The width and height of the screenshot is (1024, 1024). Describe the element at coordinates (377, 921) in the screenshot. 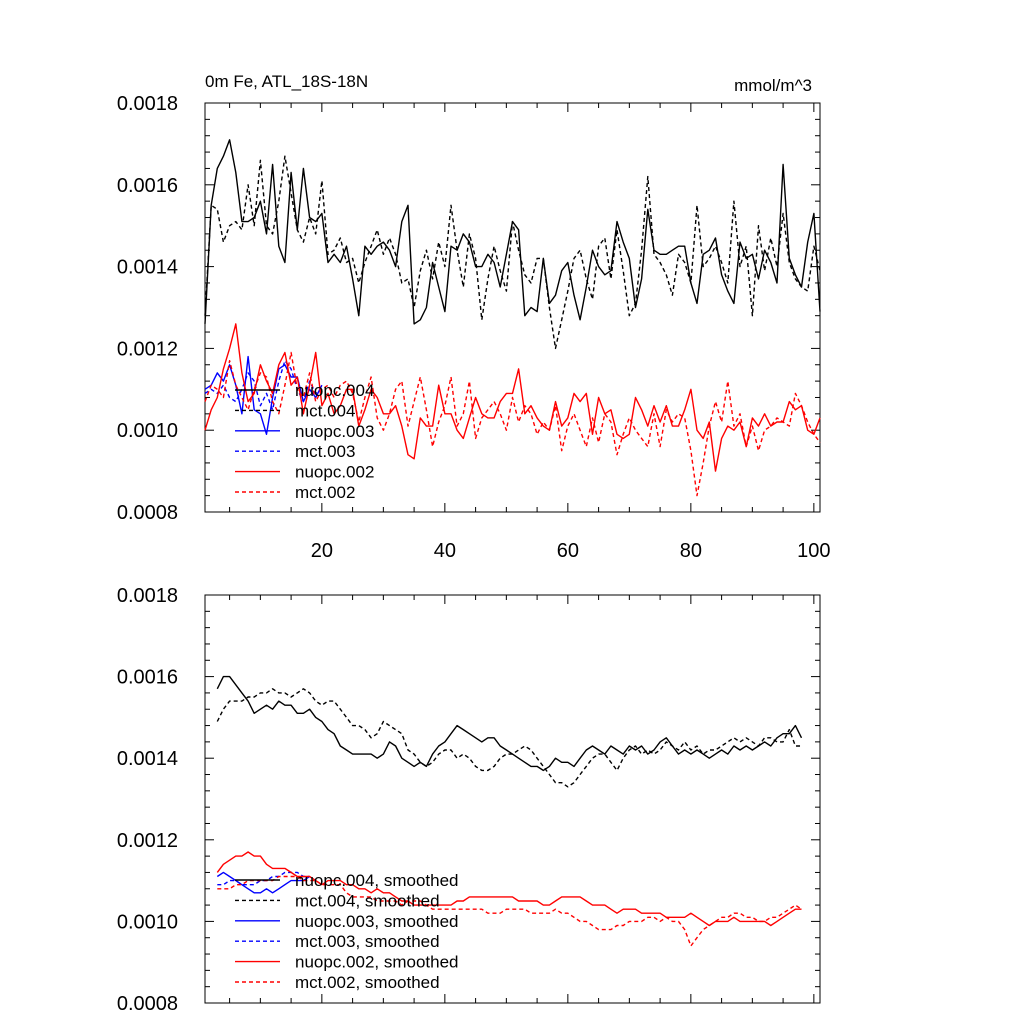

I see `legend-label: nuopc.003, smoothed` at that location.